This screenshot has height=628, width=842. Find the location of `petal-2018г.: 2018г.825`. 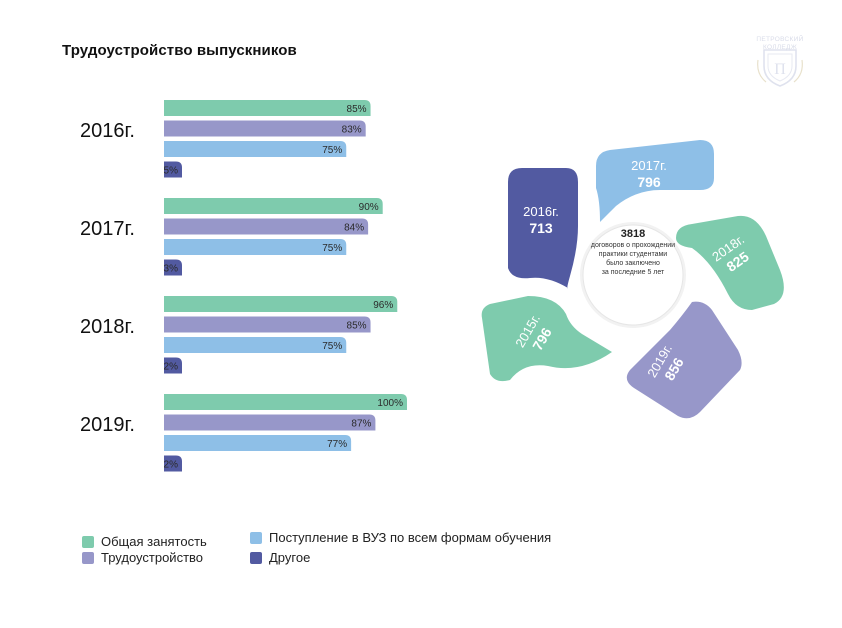

petal-2018г.: 2018г.825 is located at coordinates (730, 262).